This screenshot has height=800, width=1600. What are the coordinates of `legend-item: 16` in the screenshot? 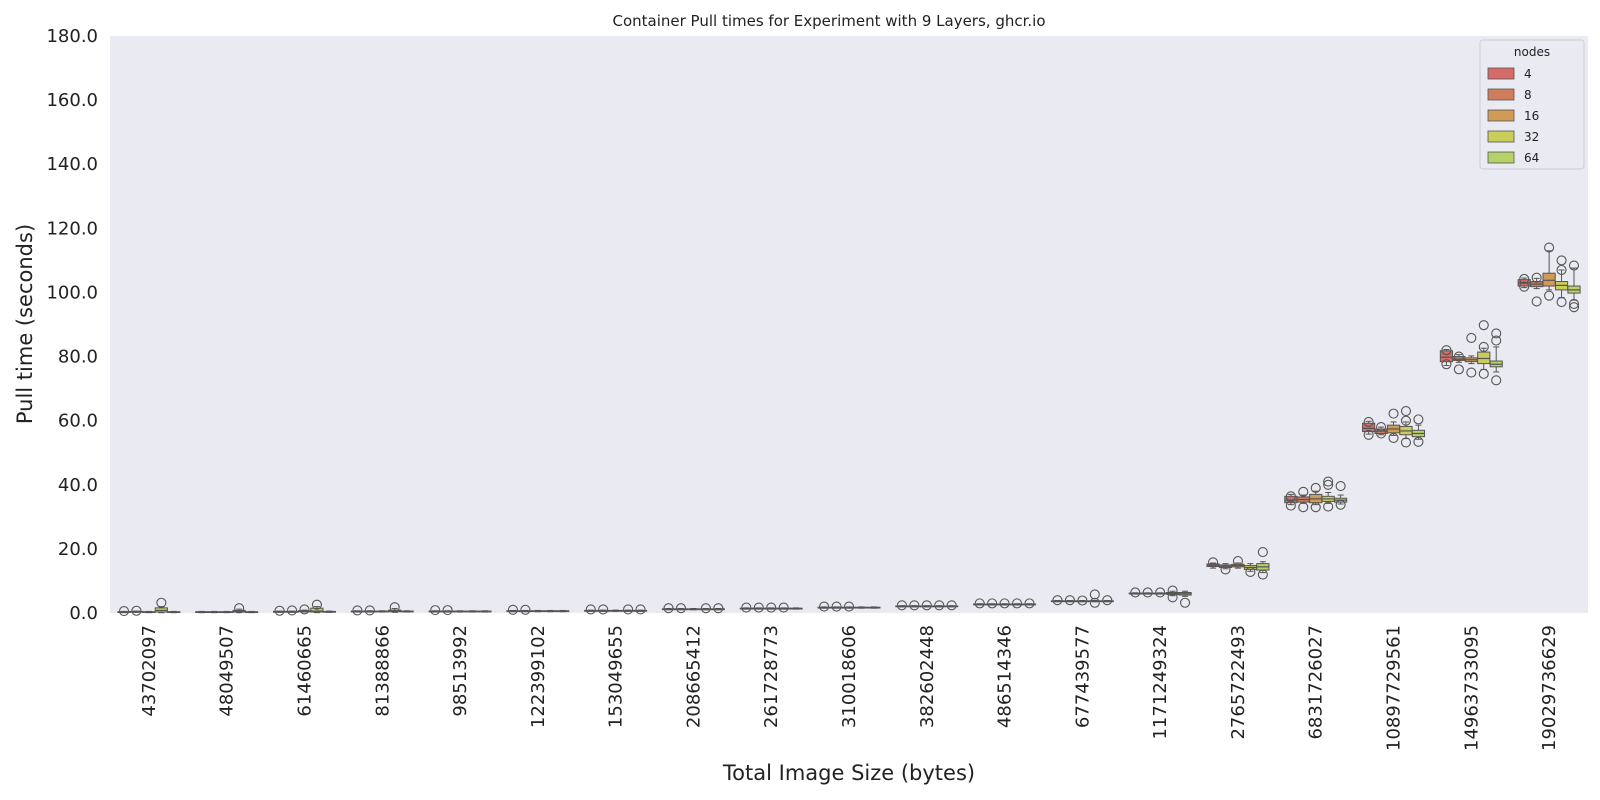 It's located at (1513, 116).